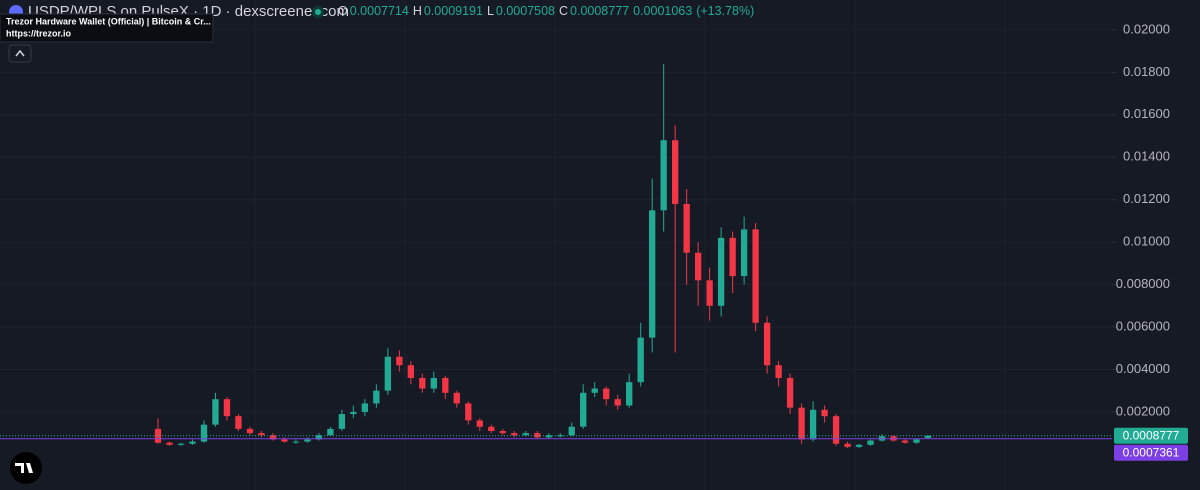 This screenshot has height=490, width=1200. Describe the element at coordinates (1146, 113) in the screenshot. I see `y-tick-label: 0.01600` at that location.